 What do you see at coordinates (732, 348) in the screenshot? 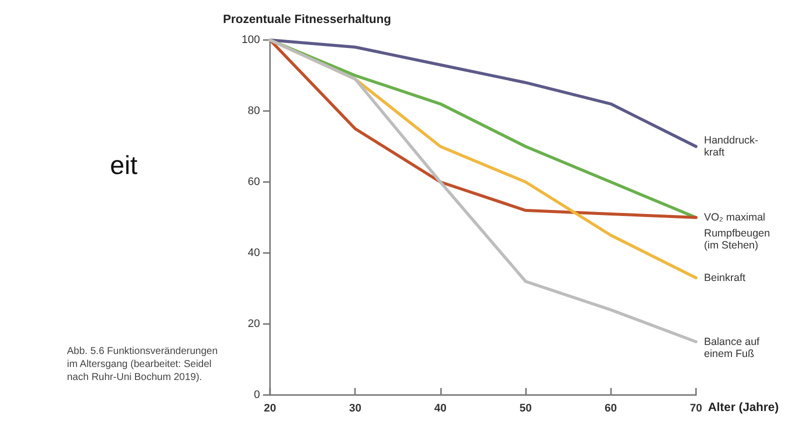
I see `series-label: Balance auf einem Fuß` at bounding box center [732, 348].